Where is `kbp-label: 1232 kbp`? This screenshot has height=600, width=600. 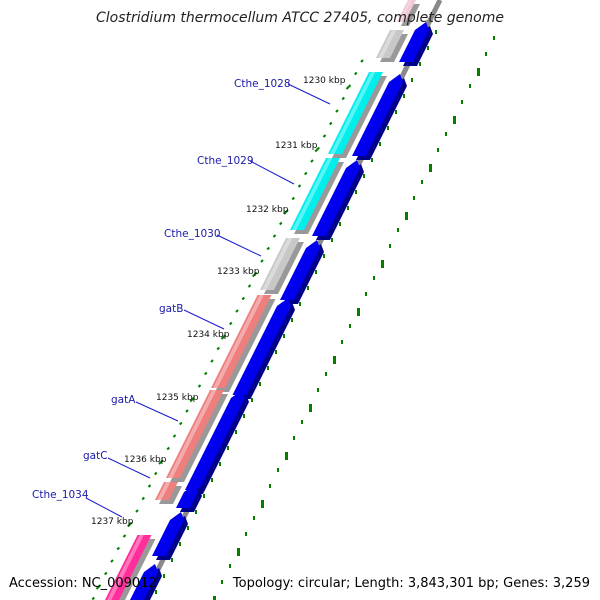
kbp-label: 1232 kbp is located at coordinates (267, 210).